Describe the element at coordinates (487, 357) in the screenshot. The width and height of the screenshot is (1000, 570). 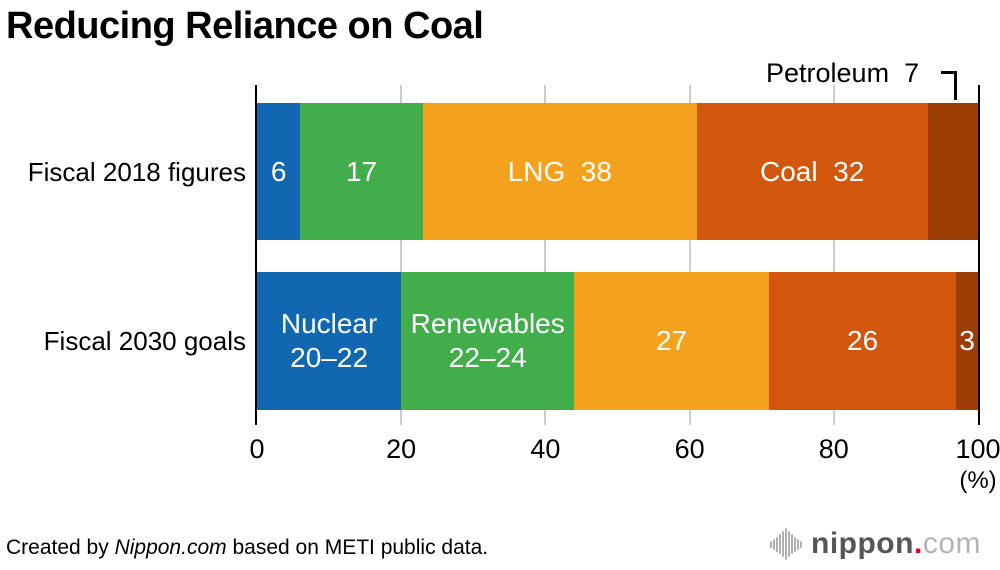
I see `segment-label: 22–24` at that location.